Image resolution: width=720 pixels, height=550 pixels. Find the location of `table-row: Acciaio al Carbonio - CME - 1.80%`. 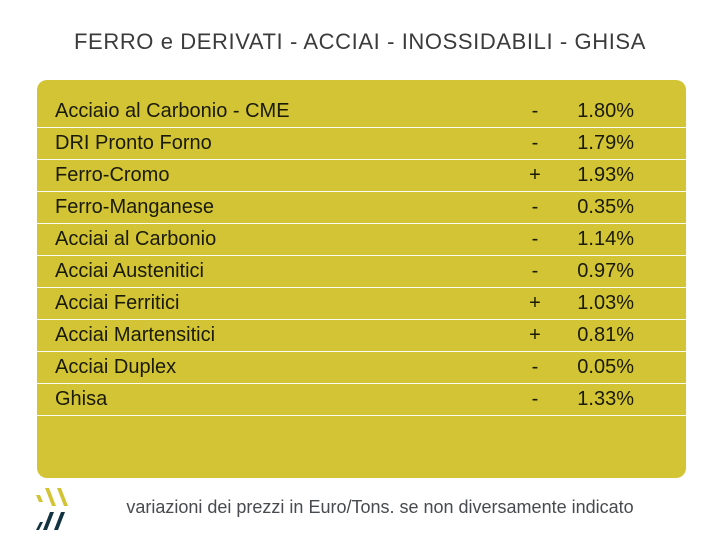

table-row: Acciaio al Carbonio - CME - 1.80% is located at coordinates (361, 112).